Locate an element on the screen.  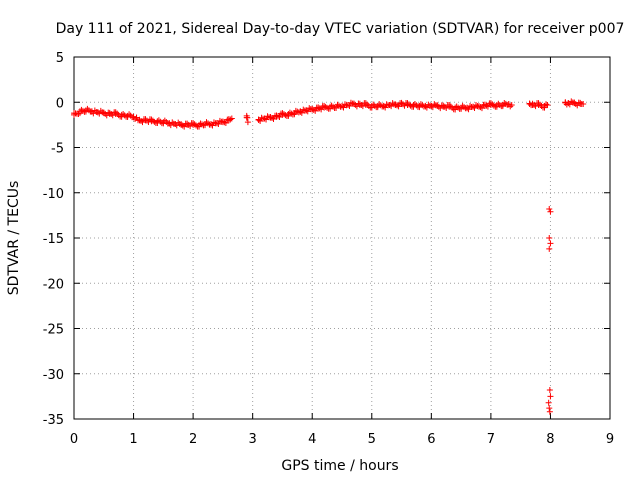
series-outliers is located at coordinates (549, 310).